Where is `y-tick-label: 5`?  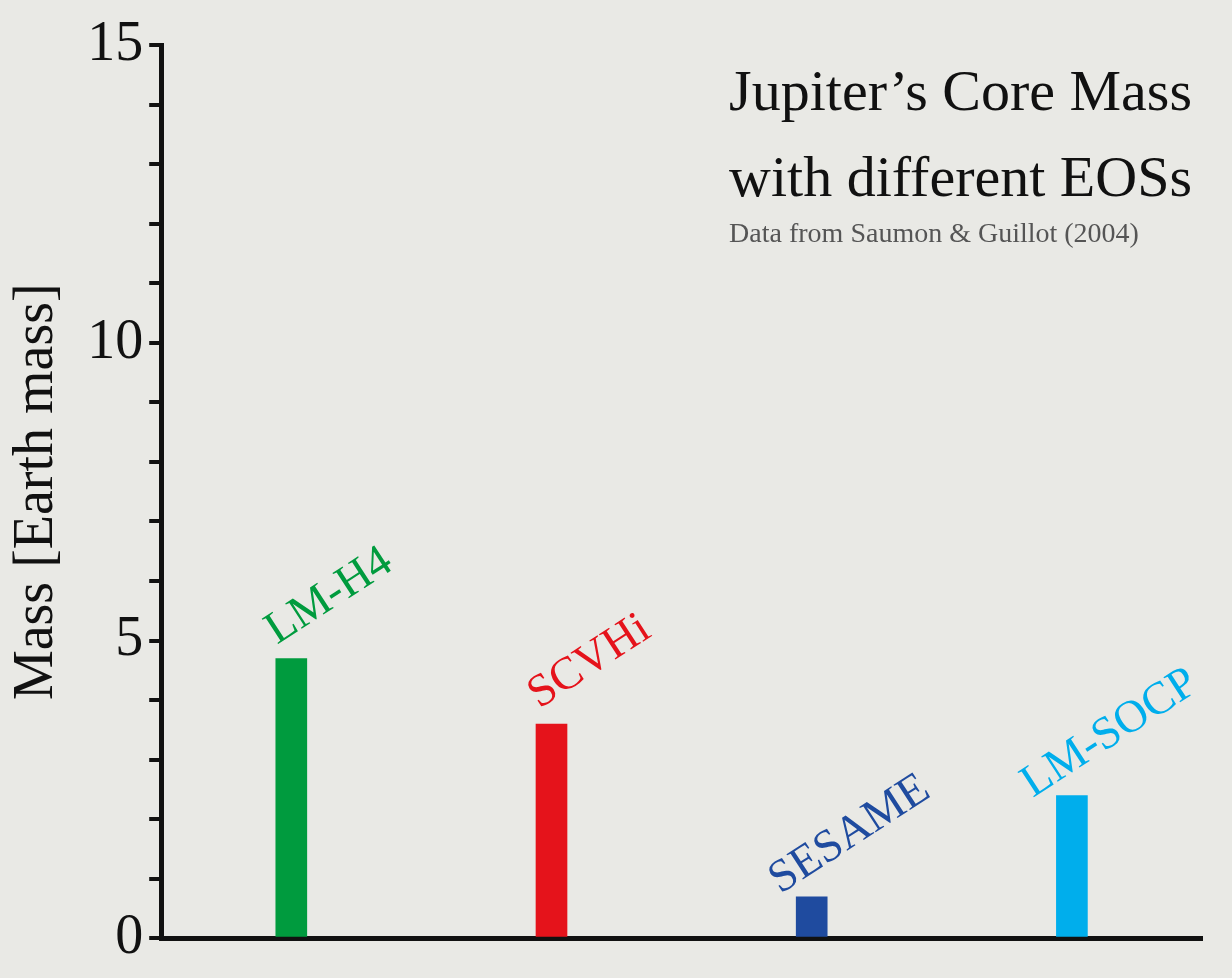
y-tick-label: 5 is located at coordinates (129, 636).